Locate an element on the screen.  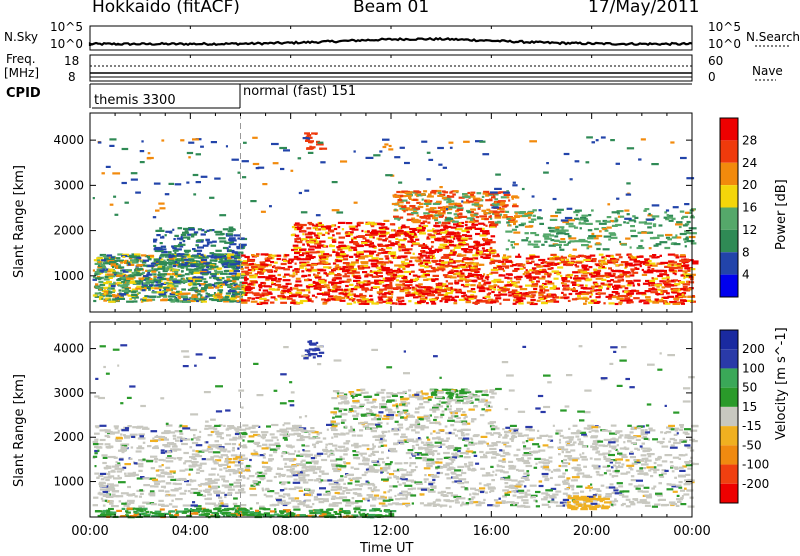
y-tick-label-1-1000: 1000 is located at coordinates (68, 482).